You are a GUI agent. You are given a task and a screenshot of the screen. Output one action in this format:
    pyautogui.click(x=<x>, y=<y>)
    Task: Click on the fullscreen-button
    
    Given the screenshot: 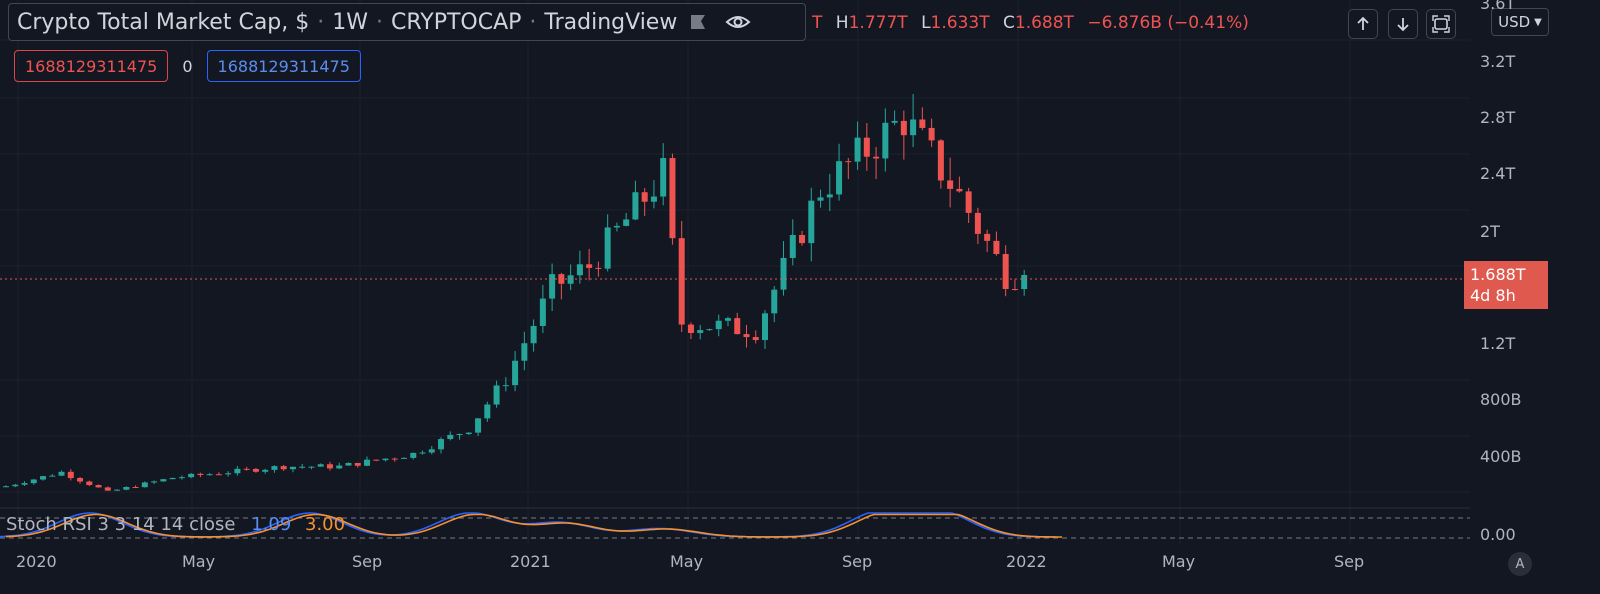 What is the action you would take?
    pyautogui.click(x=1441, y=24)
    